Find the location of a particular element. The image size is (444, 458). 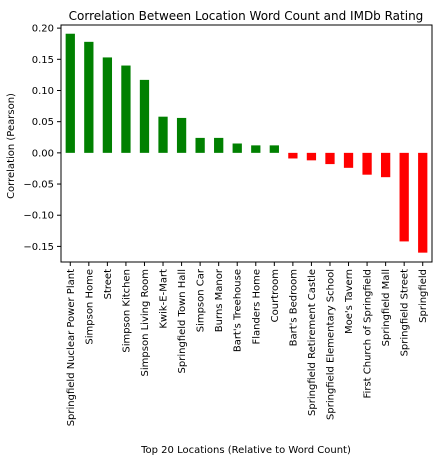

x-tick-label: Springfield Elementary School is located at coordinates (330, 344).